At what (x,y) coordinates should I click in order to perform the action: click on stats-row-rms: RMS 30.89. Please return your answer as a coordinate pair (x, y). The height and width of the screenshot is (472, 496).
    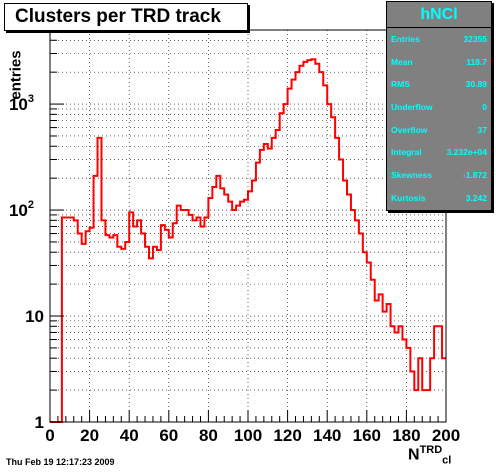
    Looking at the image, I should click on (439, 84).